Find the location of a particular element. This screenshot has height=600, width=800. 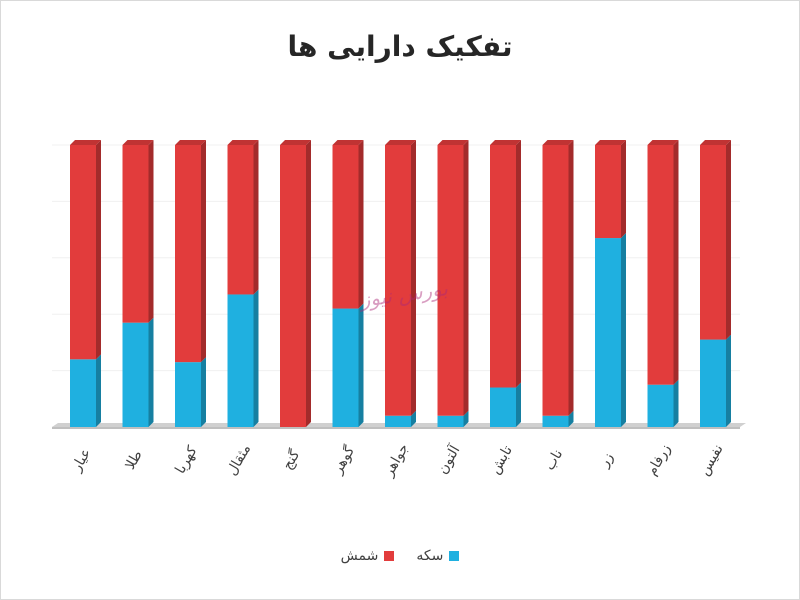

x-tick-label-11: زر is located at coordinates (606, 460).